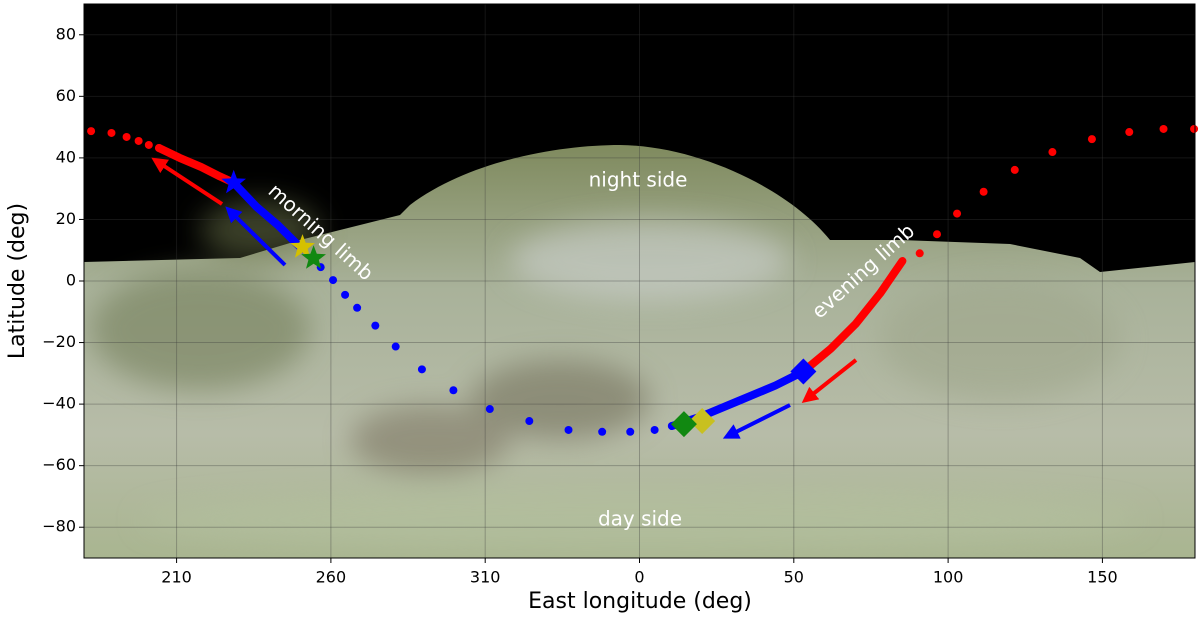 This screenshot has height=618, width=1200. What do you see at coordinates (639, 577) in the screenshot?
I see `x-tick-label: 0` at bounding box center [639, 577].